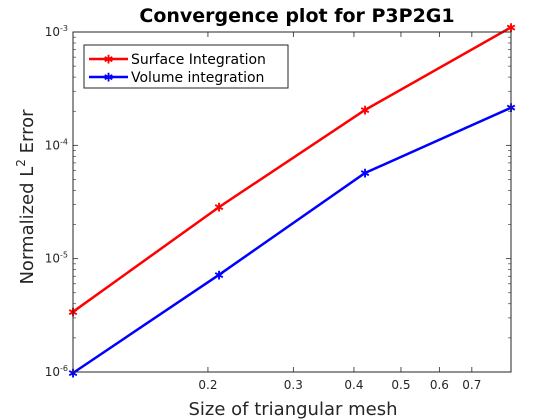 This screenshot has width=560, height=420. What do you see at coordinates (27, 134) in the screenshot?
I see `y-axis-label-tail: Error` at bounding box center [27, 134].